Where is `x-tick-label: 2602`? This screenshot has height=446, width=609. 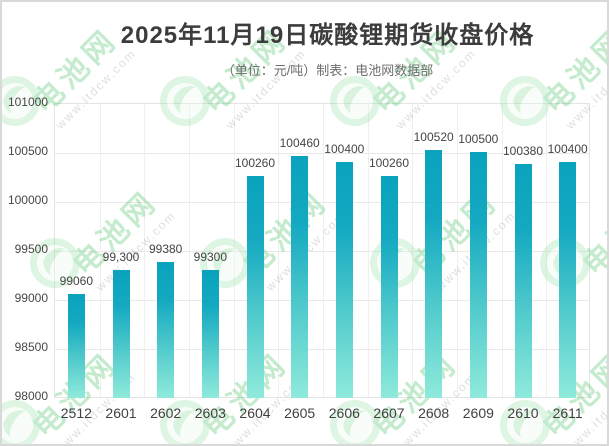 x-tick-label: 2602 is located at coordinates (166, 413).